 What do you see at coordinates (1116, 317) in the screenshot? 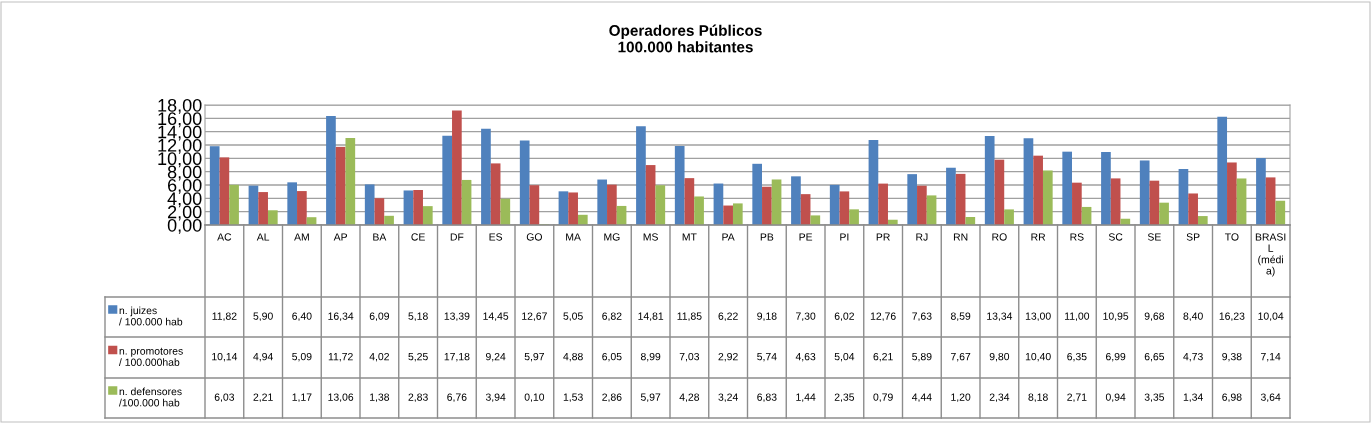
I see `data-label: 10,95` at bounding box center [1116, 317].